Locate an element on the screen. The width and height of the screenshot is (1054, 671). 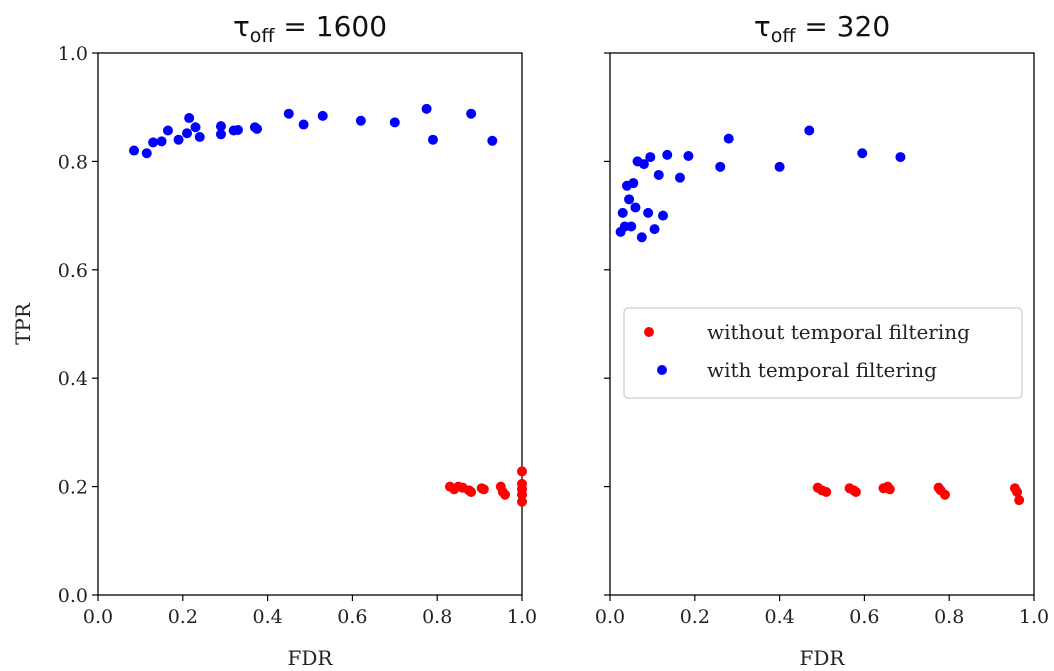
y-tick-label: 0.4 is located at coordinates (73, 379).